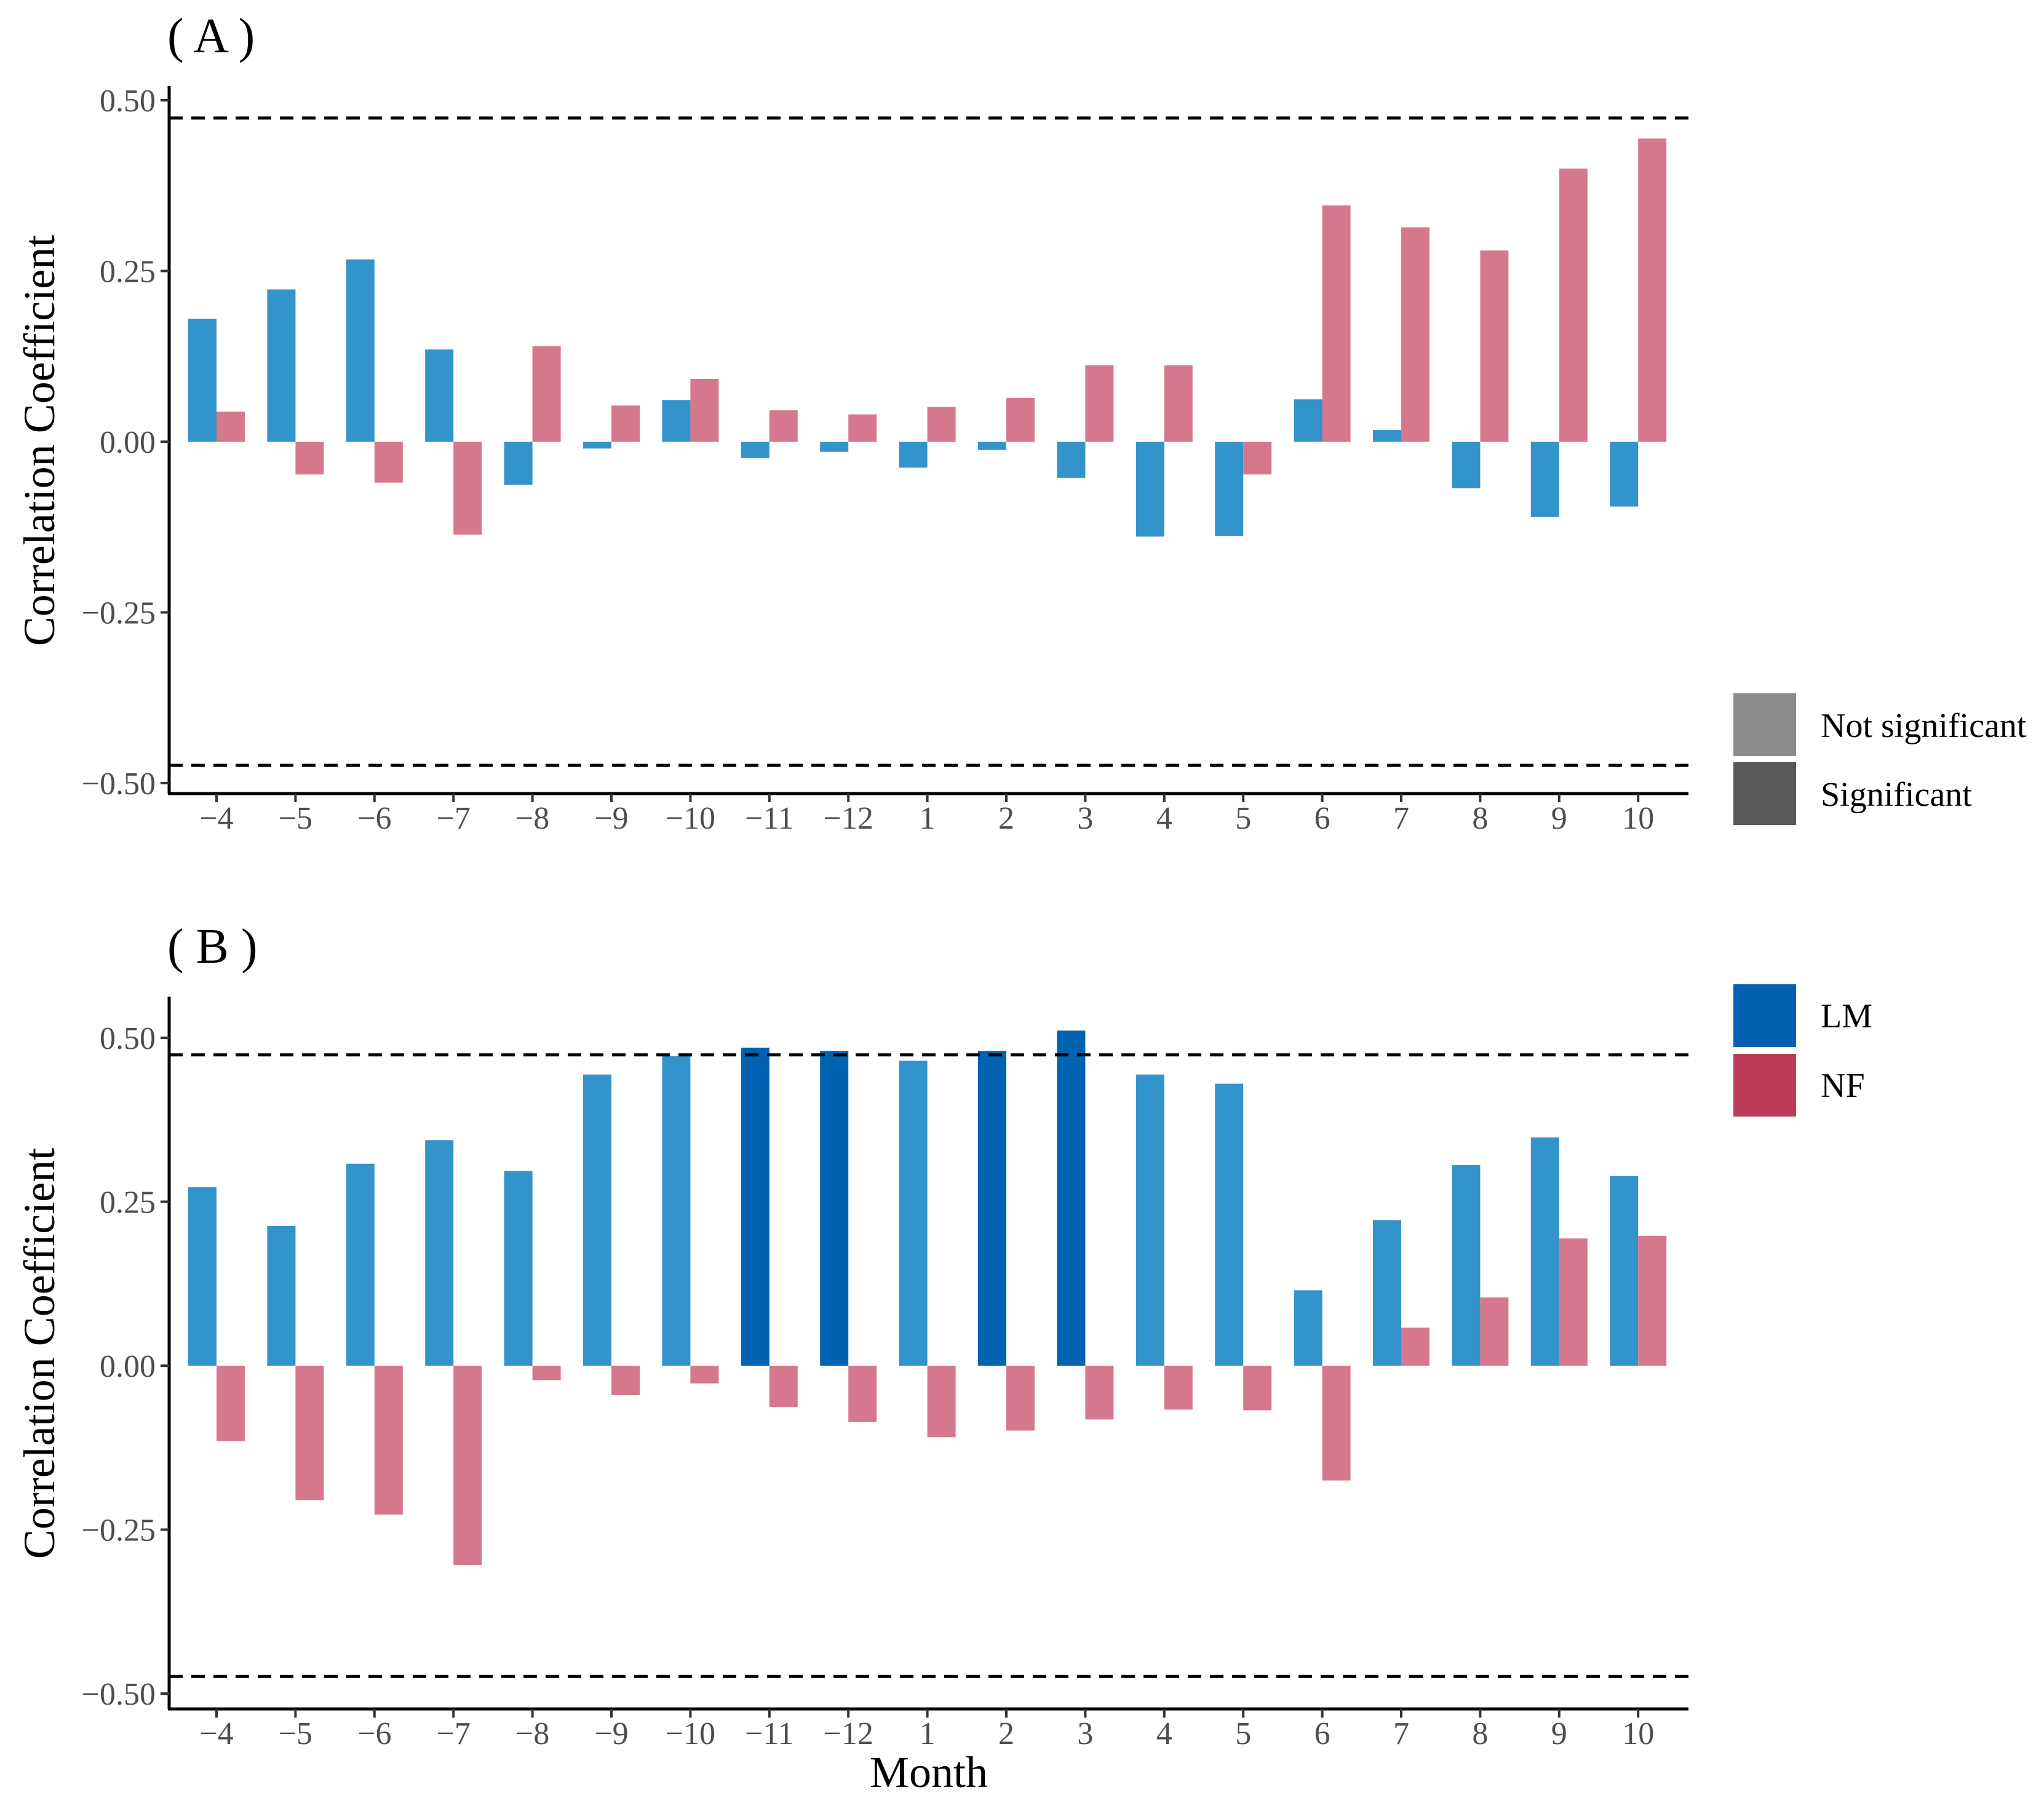 This screenshot has width=2044, height=1800. Describe the element at coordinates (454, 818) in the screenshot. I see `panel-a-x-tick-label-4: −7` at that location.